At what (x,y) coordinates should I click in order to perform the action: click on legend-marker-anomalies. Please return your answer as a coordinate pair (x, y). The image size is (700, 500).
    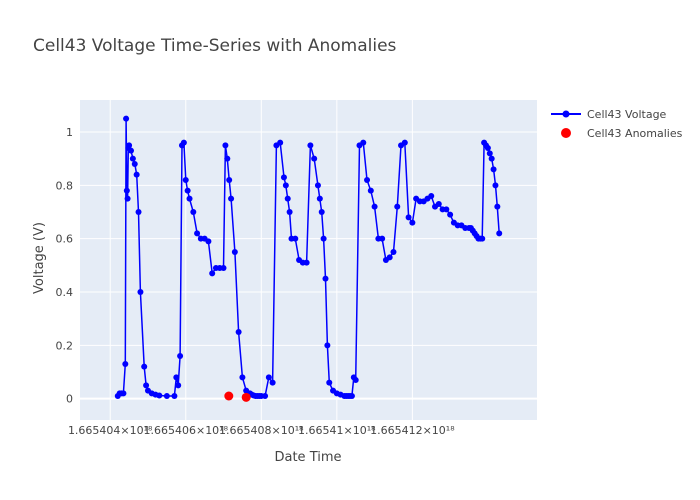
    Looking at the image, I should click on (566, 133).